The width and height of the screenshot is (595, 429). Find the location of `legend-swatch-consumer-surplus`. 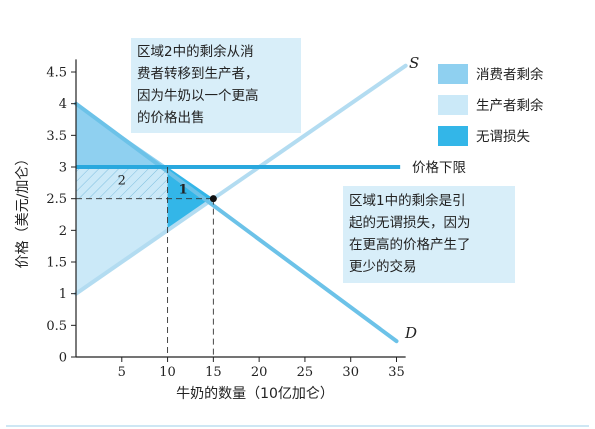

legend-swatch-consumer-surplus is located at coordinates (453, 74).